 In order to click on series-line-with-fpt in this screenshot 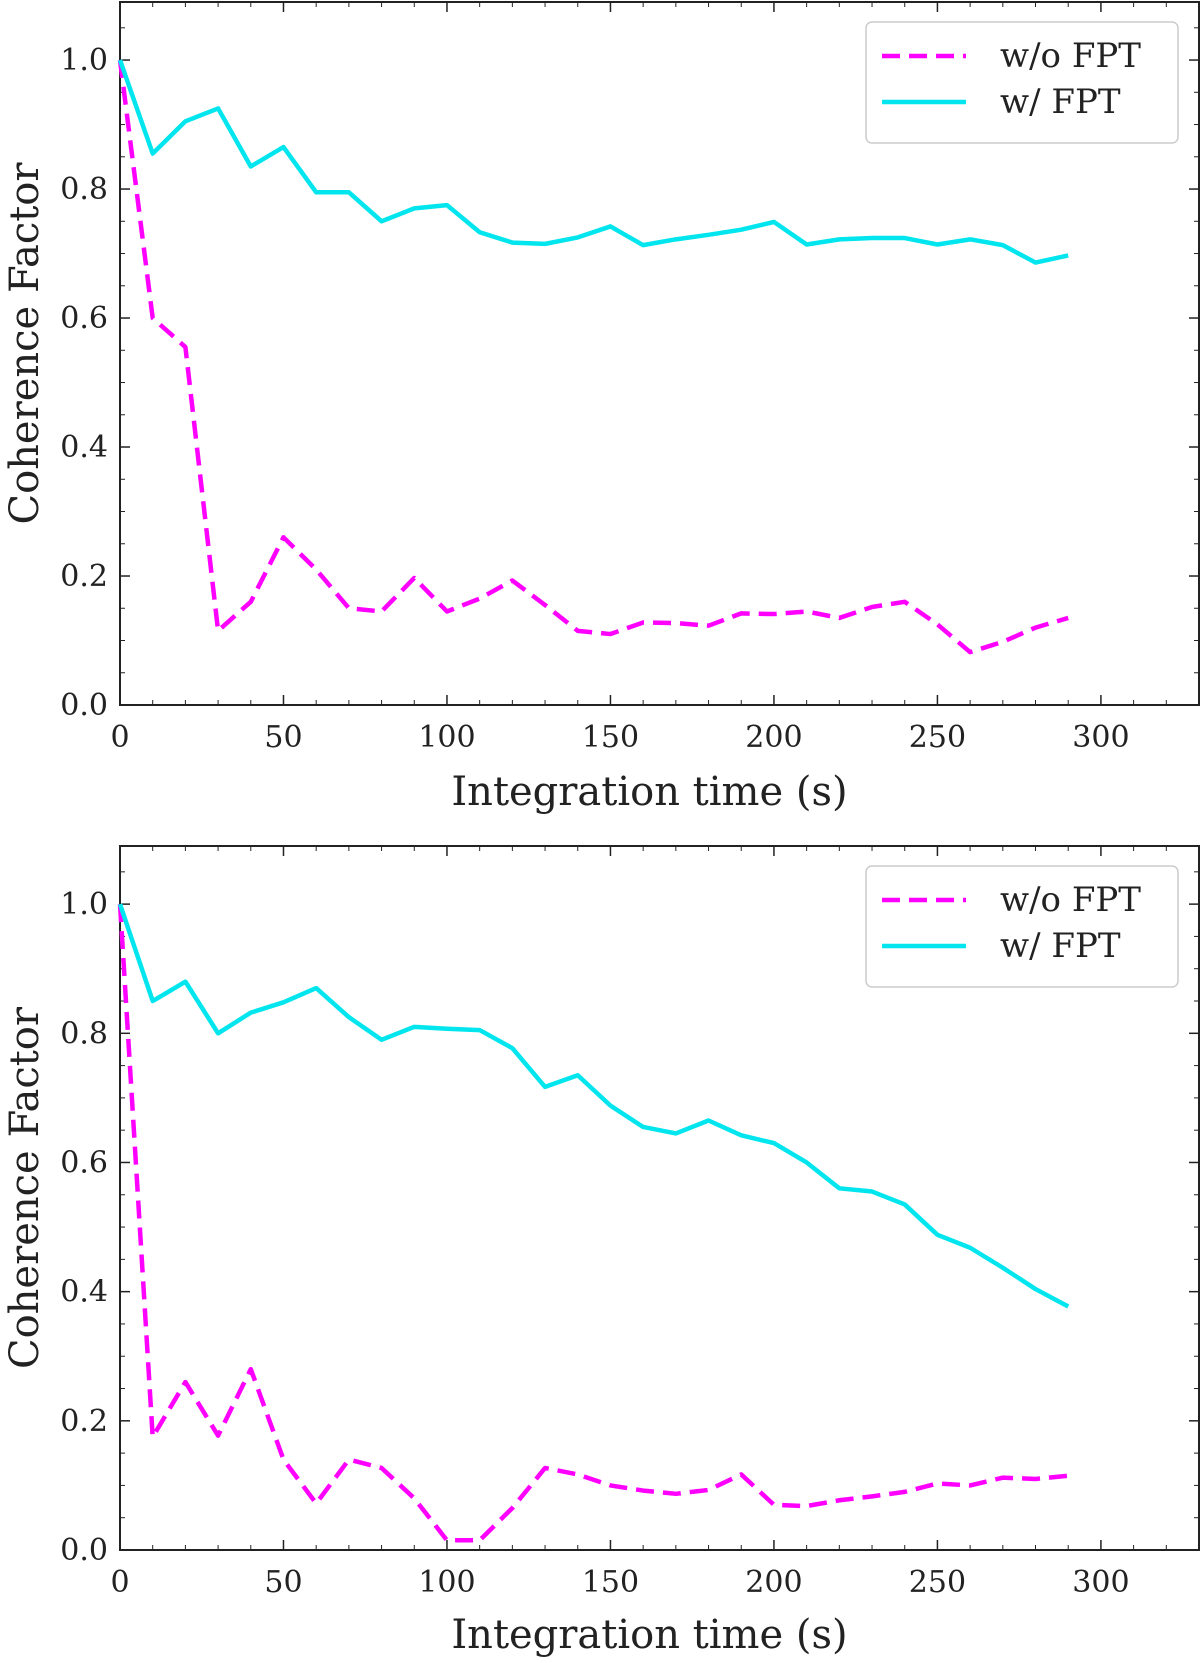, I will do `click(593, 162)`.